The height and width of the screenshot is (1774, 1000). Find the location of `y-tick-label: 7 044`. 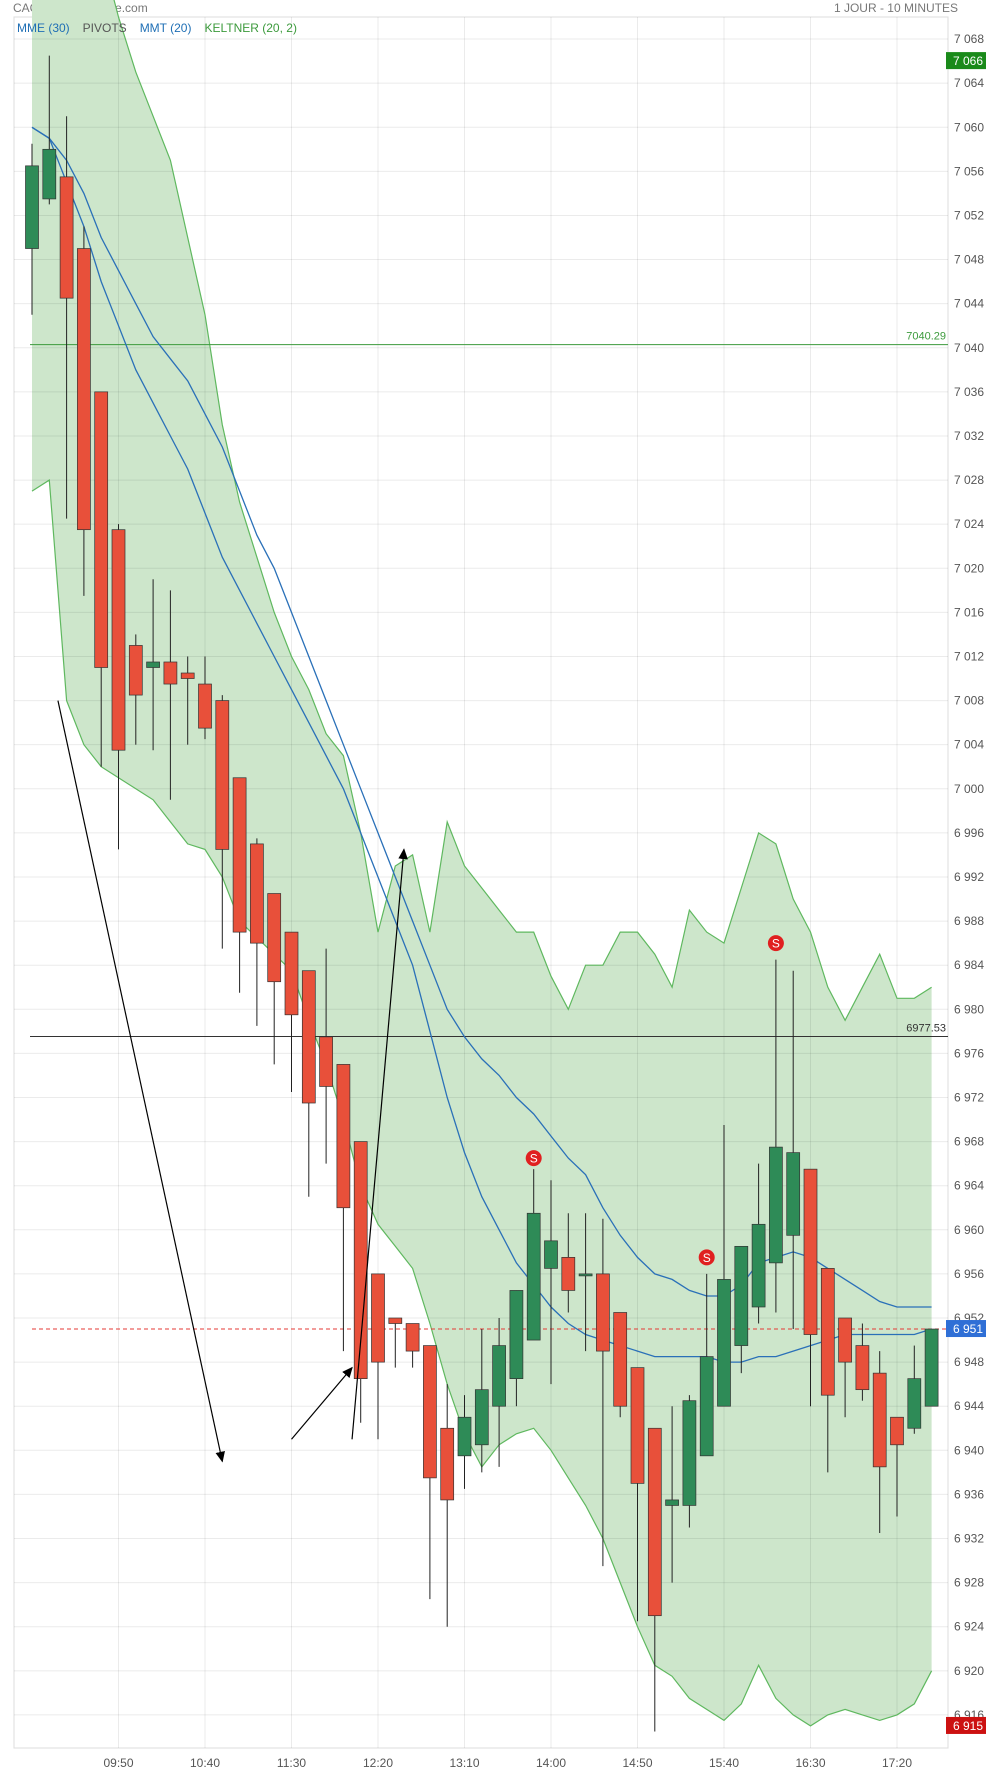

y-tick-label: 7 044 is located at coordinates (969, 304).